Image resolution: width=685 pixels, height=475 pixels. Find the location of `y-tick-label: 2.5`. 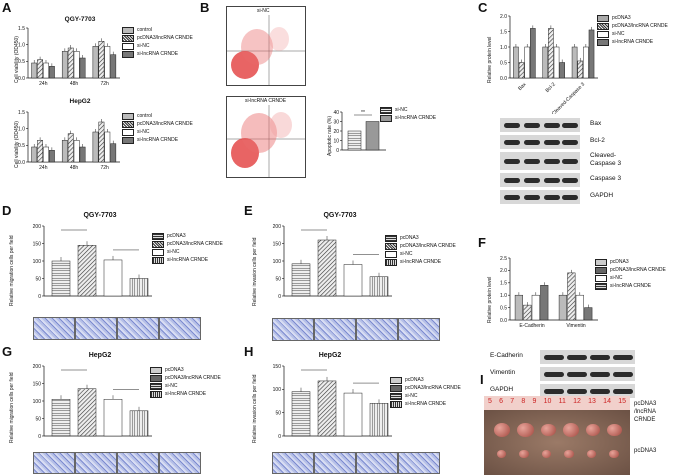

y-tick-label: 2.5 is located at coordinates (503, 259).